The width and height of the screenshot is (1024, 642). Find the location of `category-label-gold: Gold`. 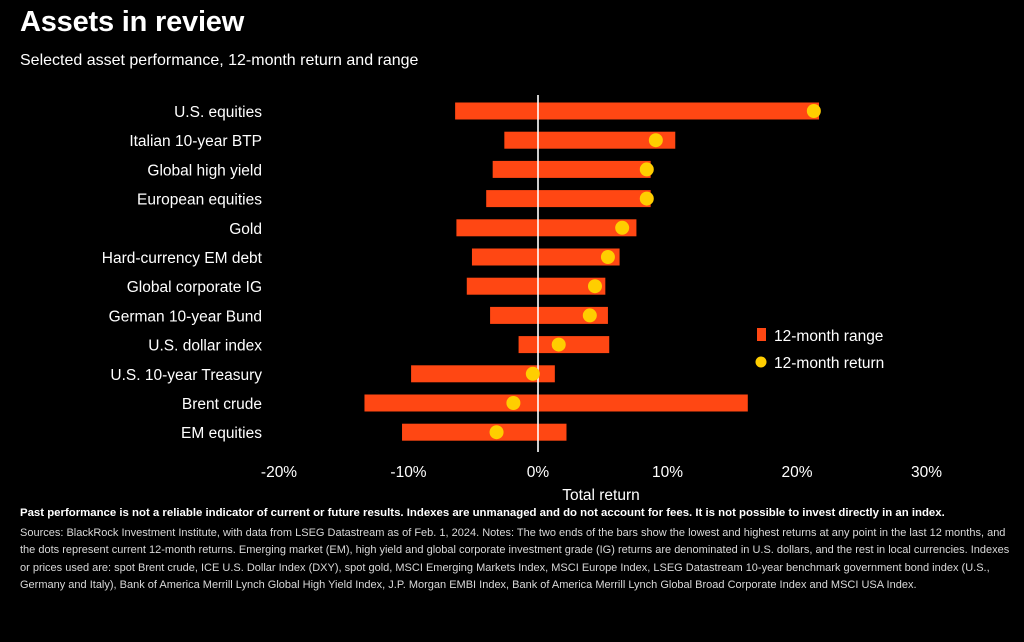

category-label-gold: Gold is located at coordinates (245, 229).